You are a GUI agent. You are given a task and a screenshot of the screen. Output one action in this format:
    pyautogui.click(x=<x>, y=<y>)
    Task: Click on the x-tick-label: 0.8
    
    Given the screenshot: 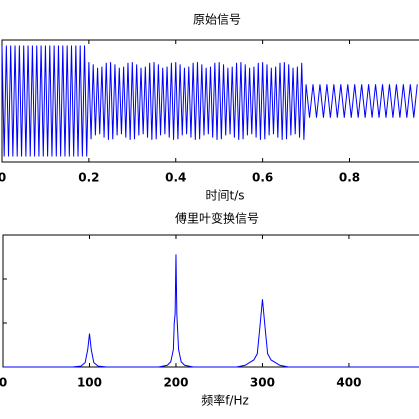 What is the action you would take?
    pyautogui.click(x=349, y=178)
    